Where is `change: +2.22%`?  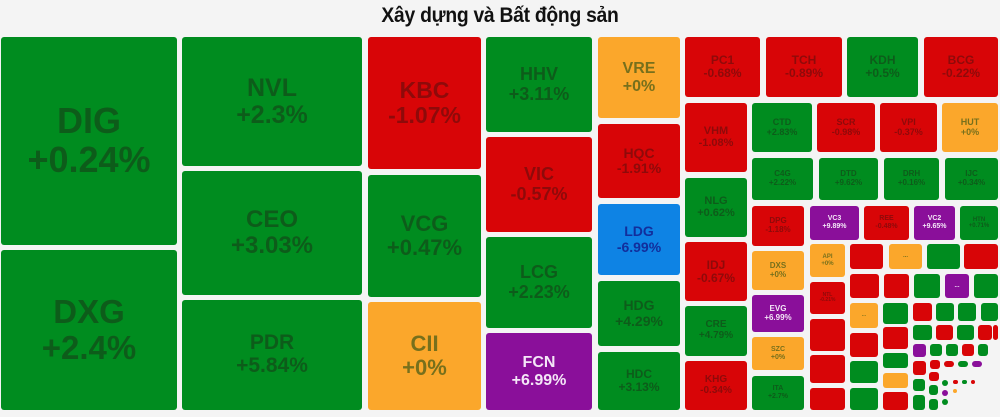 change: +2.22% is located at coordinates (782, 182).